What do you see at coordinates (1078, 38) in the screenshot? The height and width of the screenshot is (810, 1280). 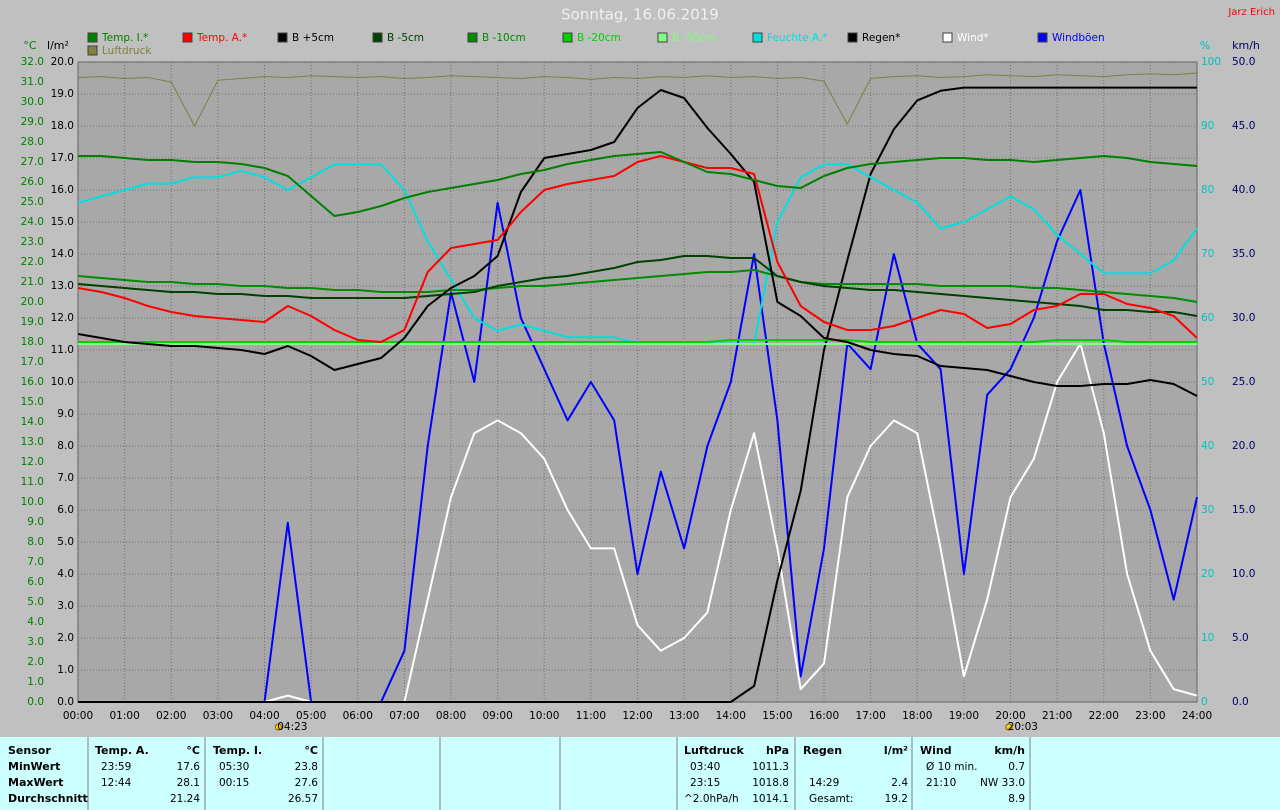 I see `legend-label: Windböen` at bounding box center [1078, 38].